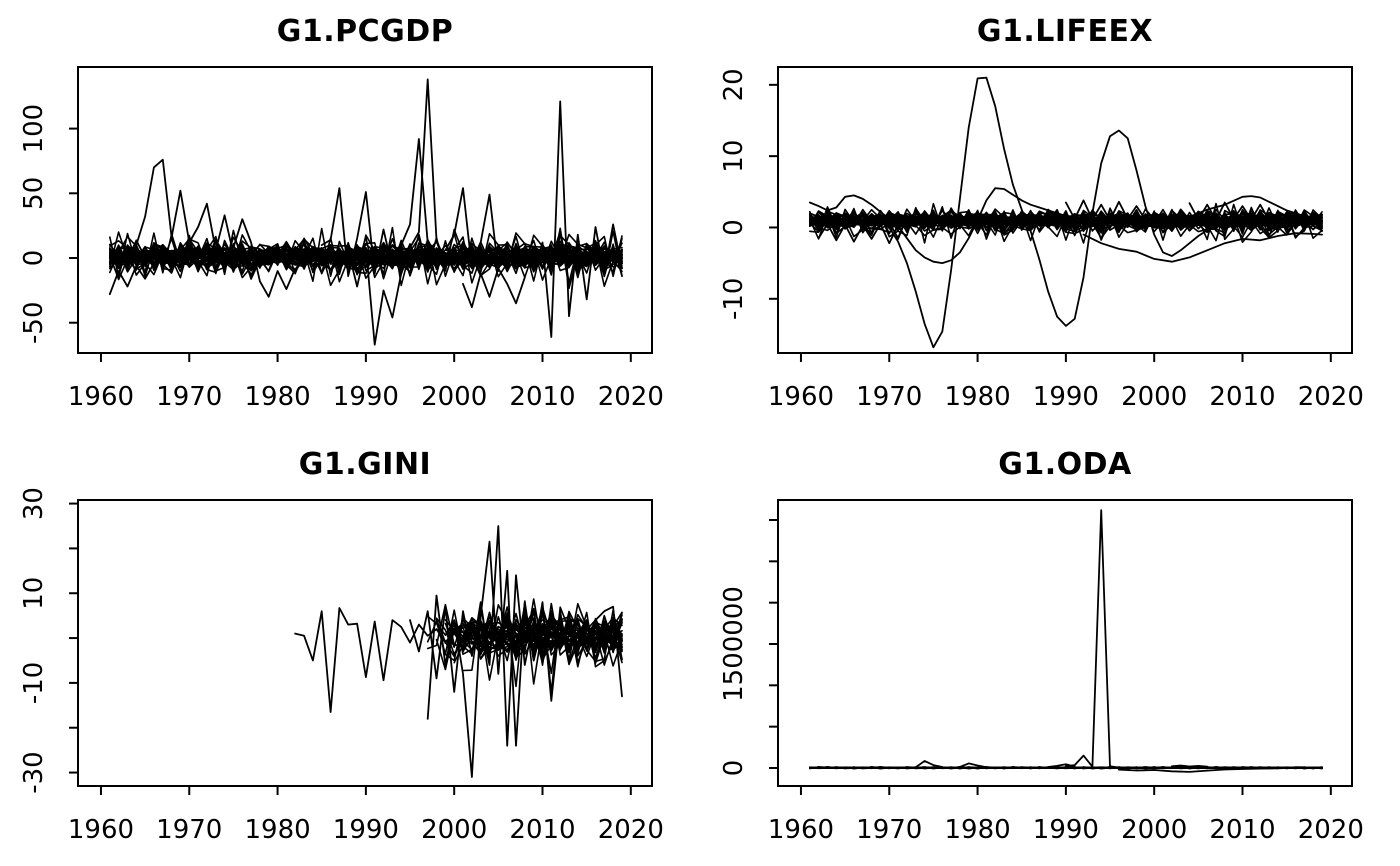 The image size is (1400, 866). I want to click on y-tick-label: 20, so click(734, 84).